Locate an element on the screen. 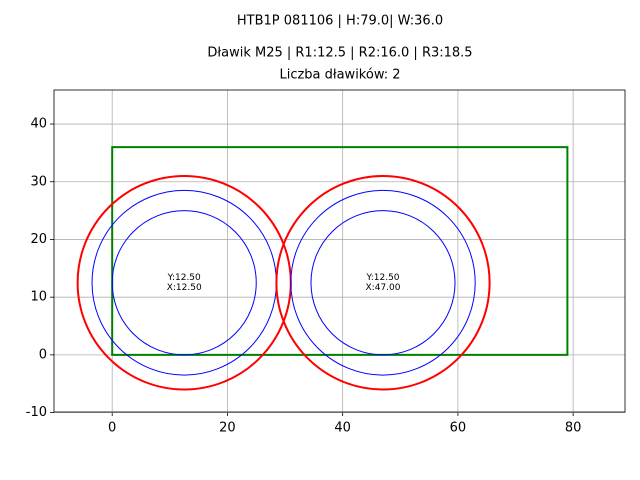 The image size is (640, 480). x-tick-label: 0 is located at coordinates (112, 428).